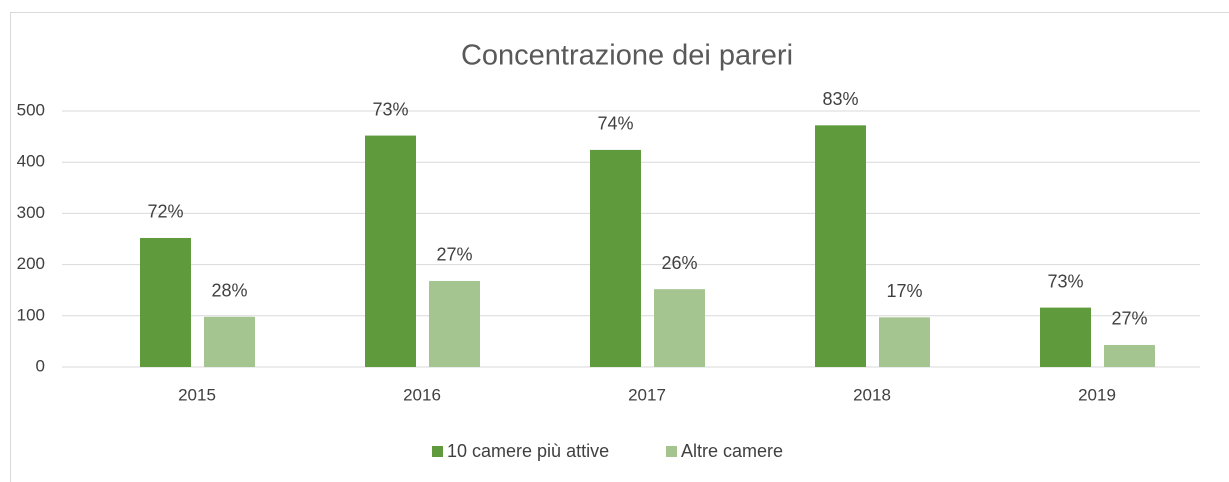 The height and width of the screenshot is (482, 1229). I want to click on data-label: 17%, so click(904, 291).